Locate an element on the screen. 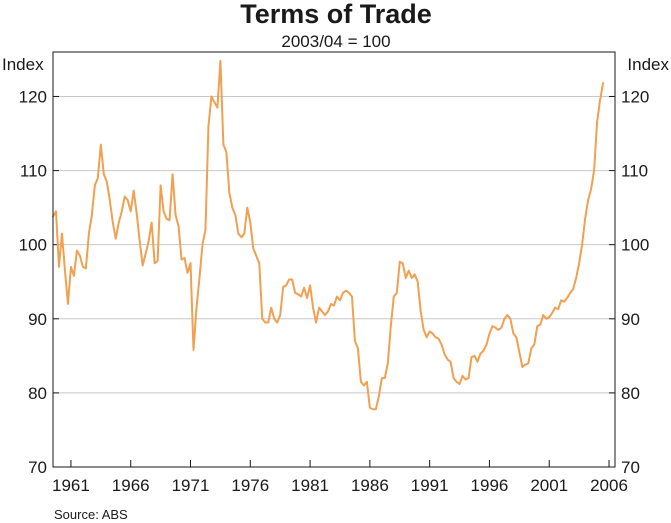 The height and width of the screenshot is (523, 671). y-tick-label-left-120: 120 is located at coordinates (33, 96).